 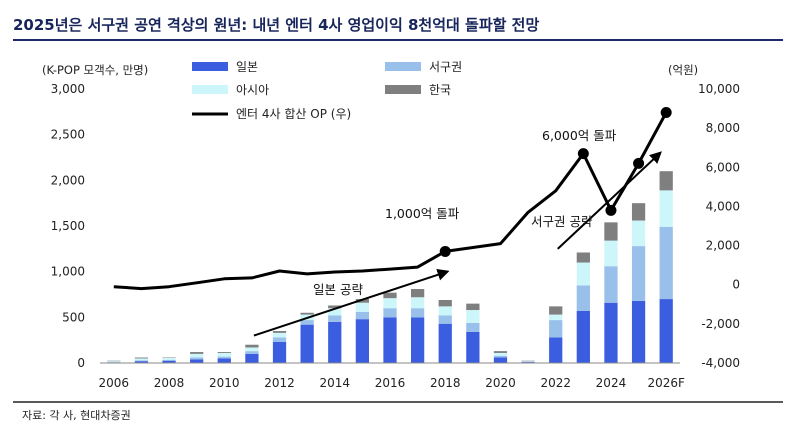 What do you see at coordinates (723, 246) in the screenshot?
I see `right-tick-label: 2,000` at bounding box center [723, 246].